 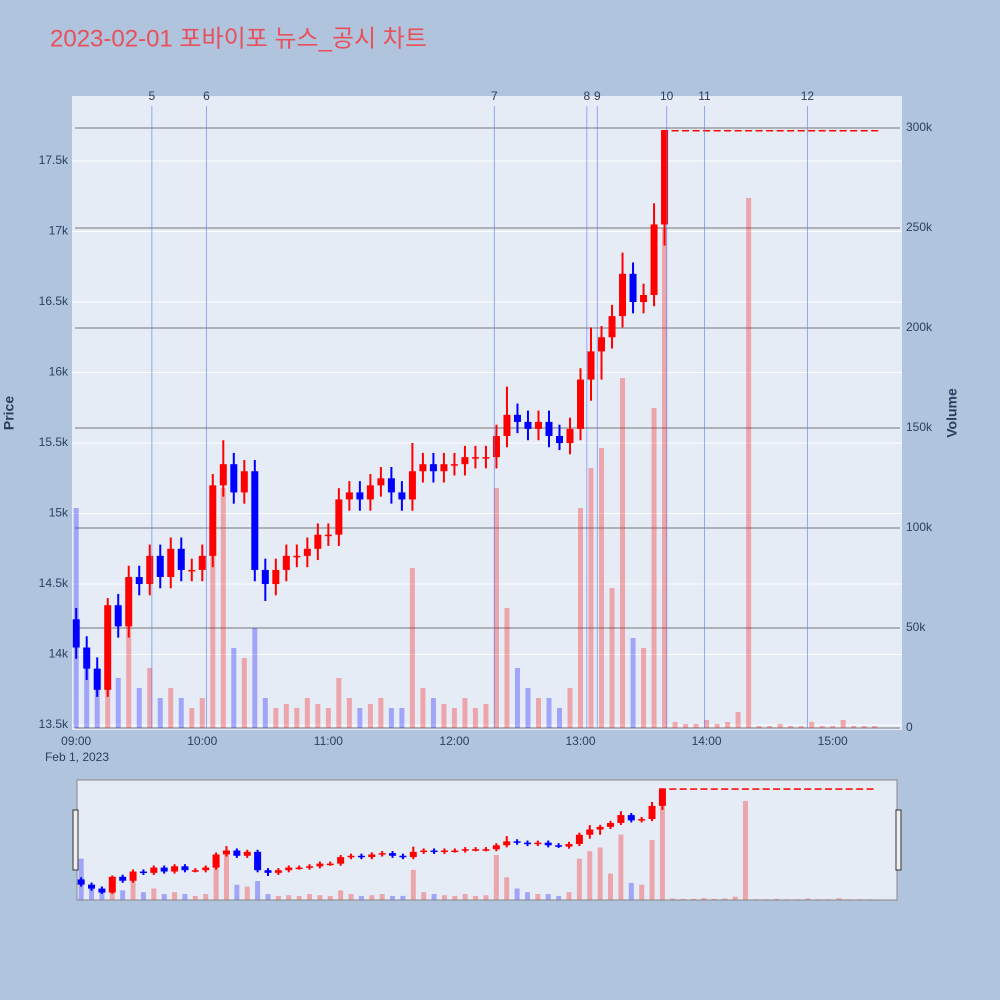 I want to click on y2-tick-label: 100k, so click(x=919, y=527).